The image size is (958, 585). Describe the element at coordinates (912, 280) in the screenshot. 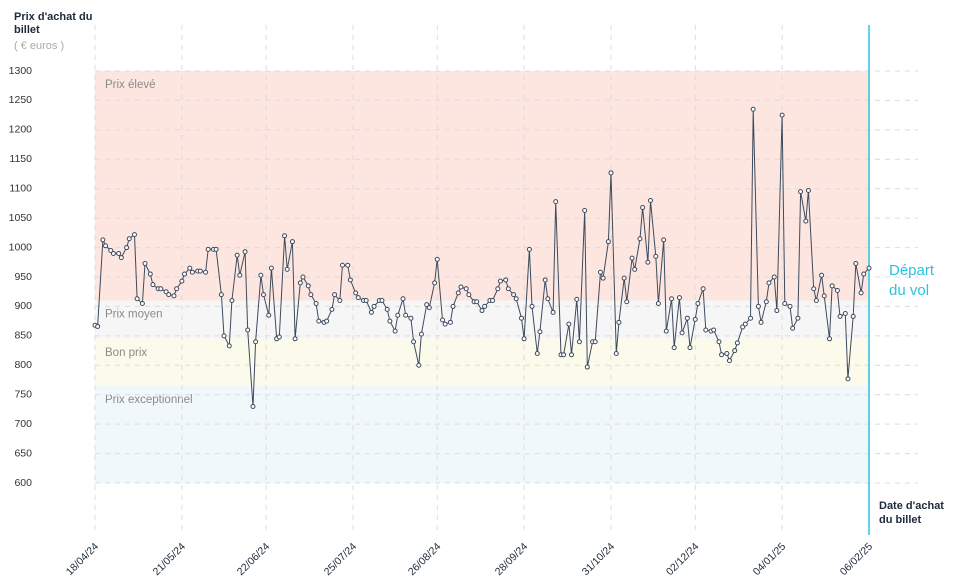

I see `departure-label: Départ du vol` at that location.